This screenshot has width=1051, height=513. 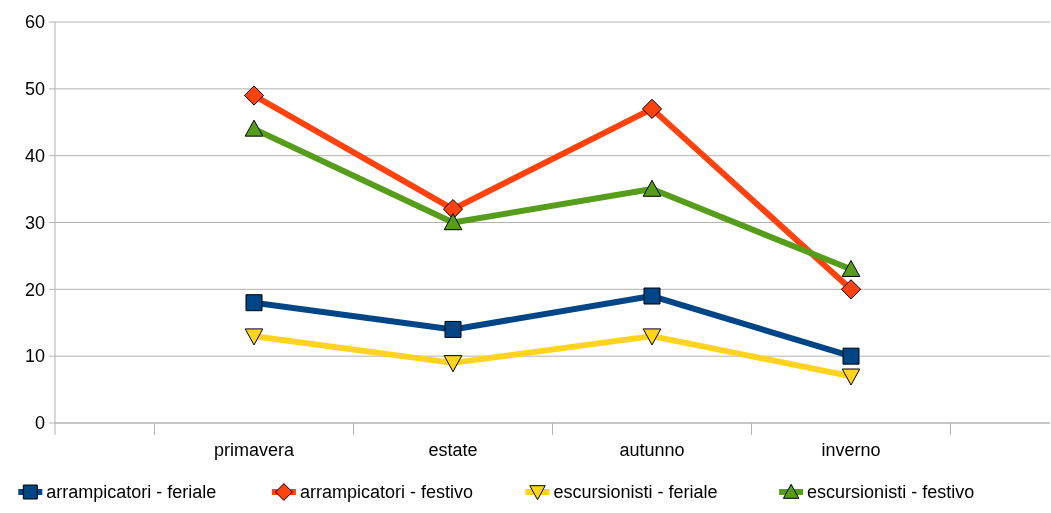 What do you see at coordinates (34, 289) in the screenshot?
I see `y-tick-label: 20` at bounding box center [34, 289].